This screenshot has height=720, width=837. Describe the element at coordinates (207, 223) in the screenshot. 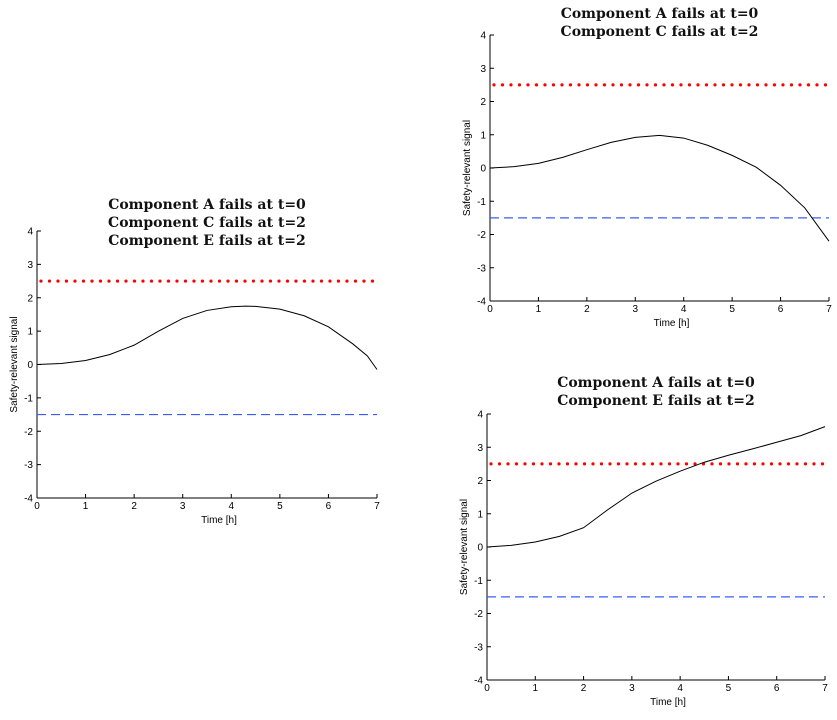

I see `chart-title-line: Component C fails at t=2` at that location.